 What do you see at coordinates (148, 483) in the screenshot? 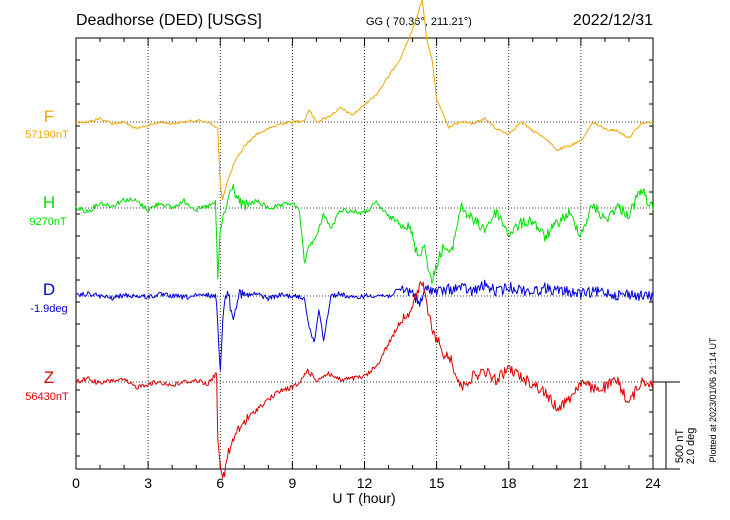
I see `x-tick-label: 3` at bounding box center [148, 483].